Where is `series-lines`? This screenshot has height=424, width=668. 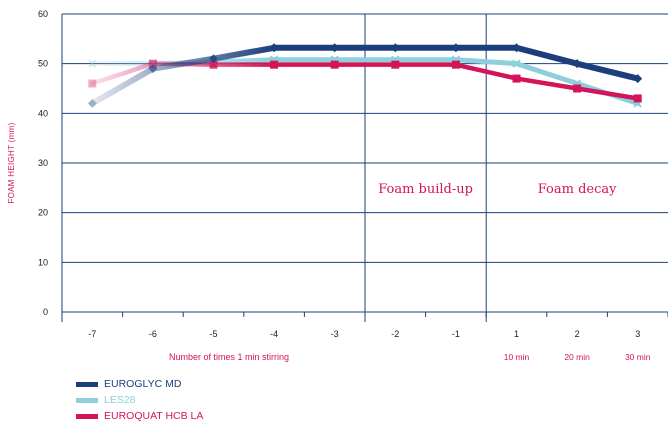
series-lines is located at coordinates (365, 75).